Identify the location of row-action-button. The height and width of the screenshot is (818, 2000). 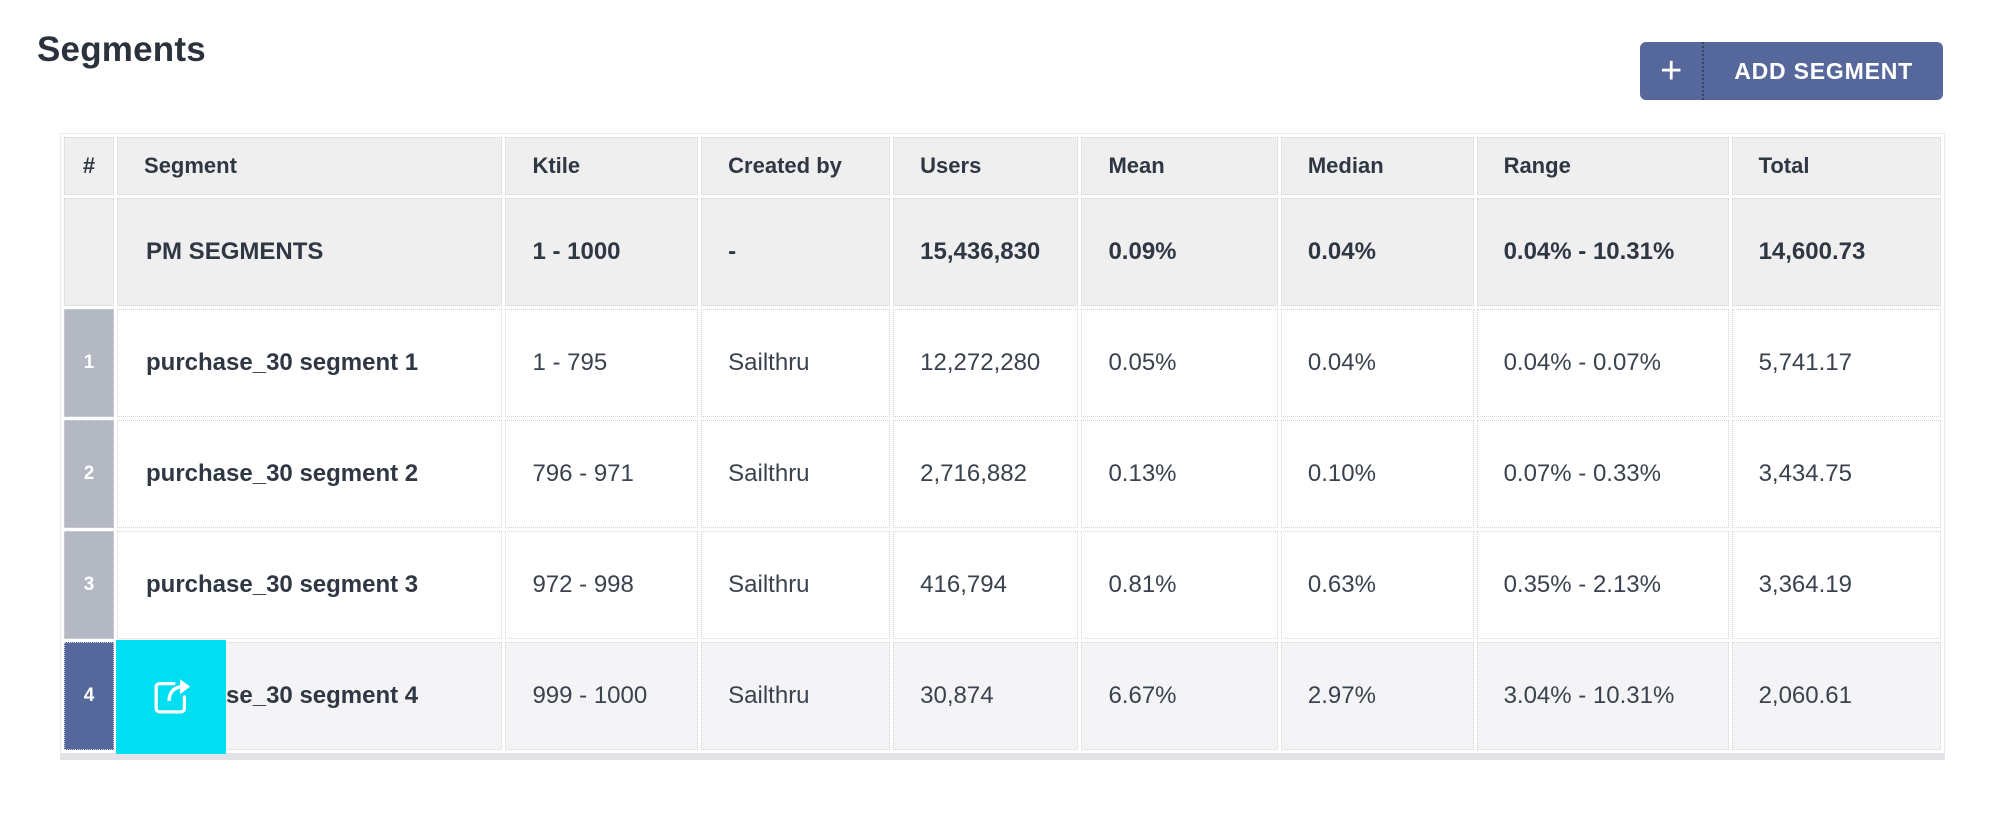
(171, 697).